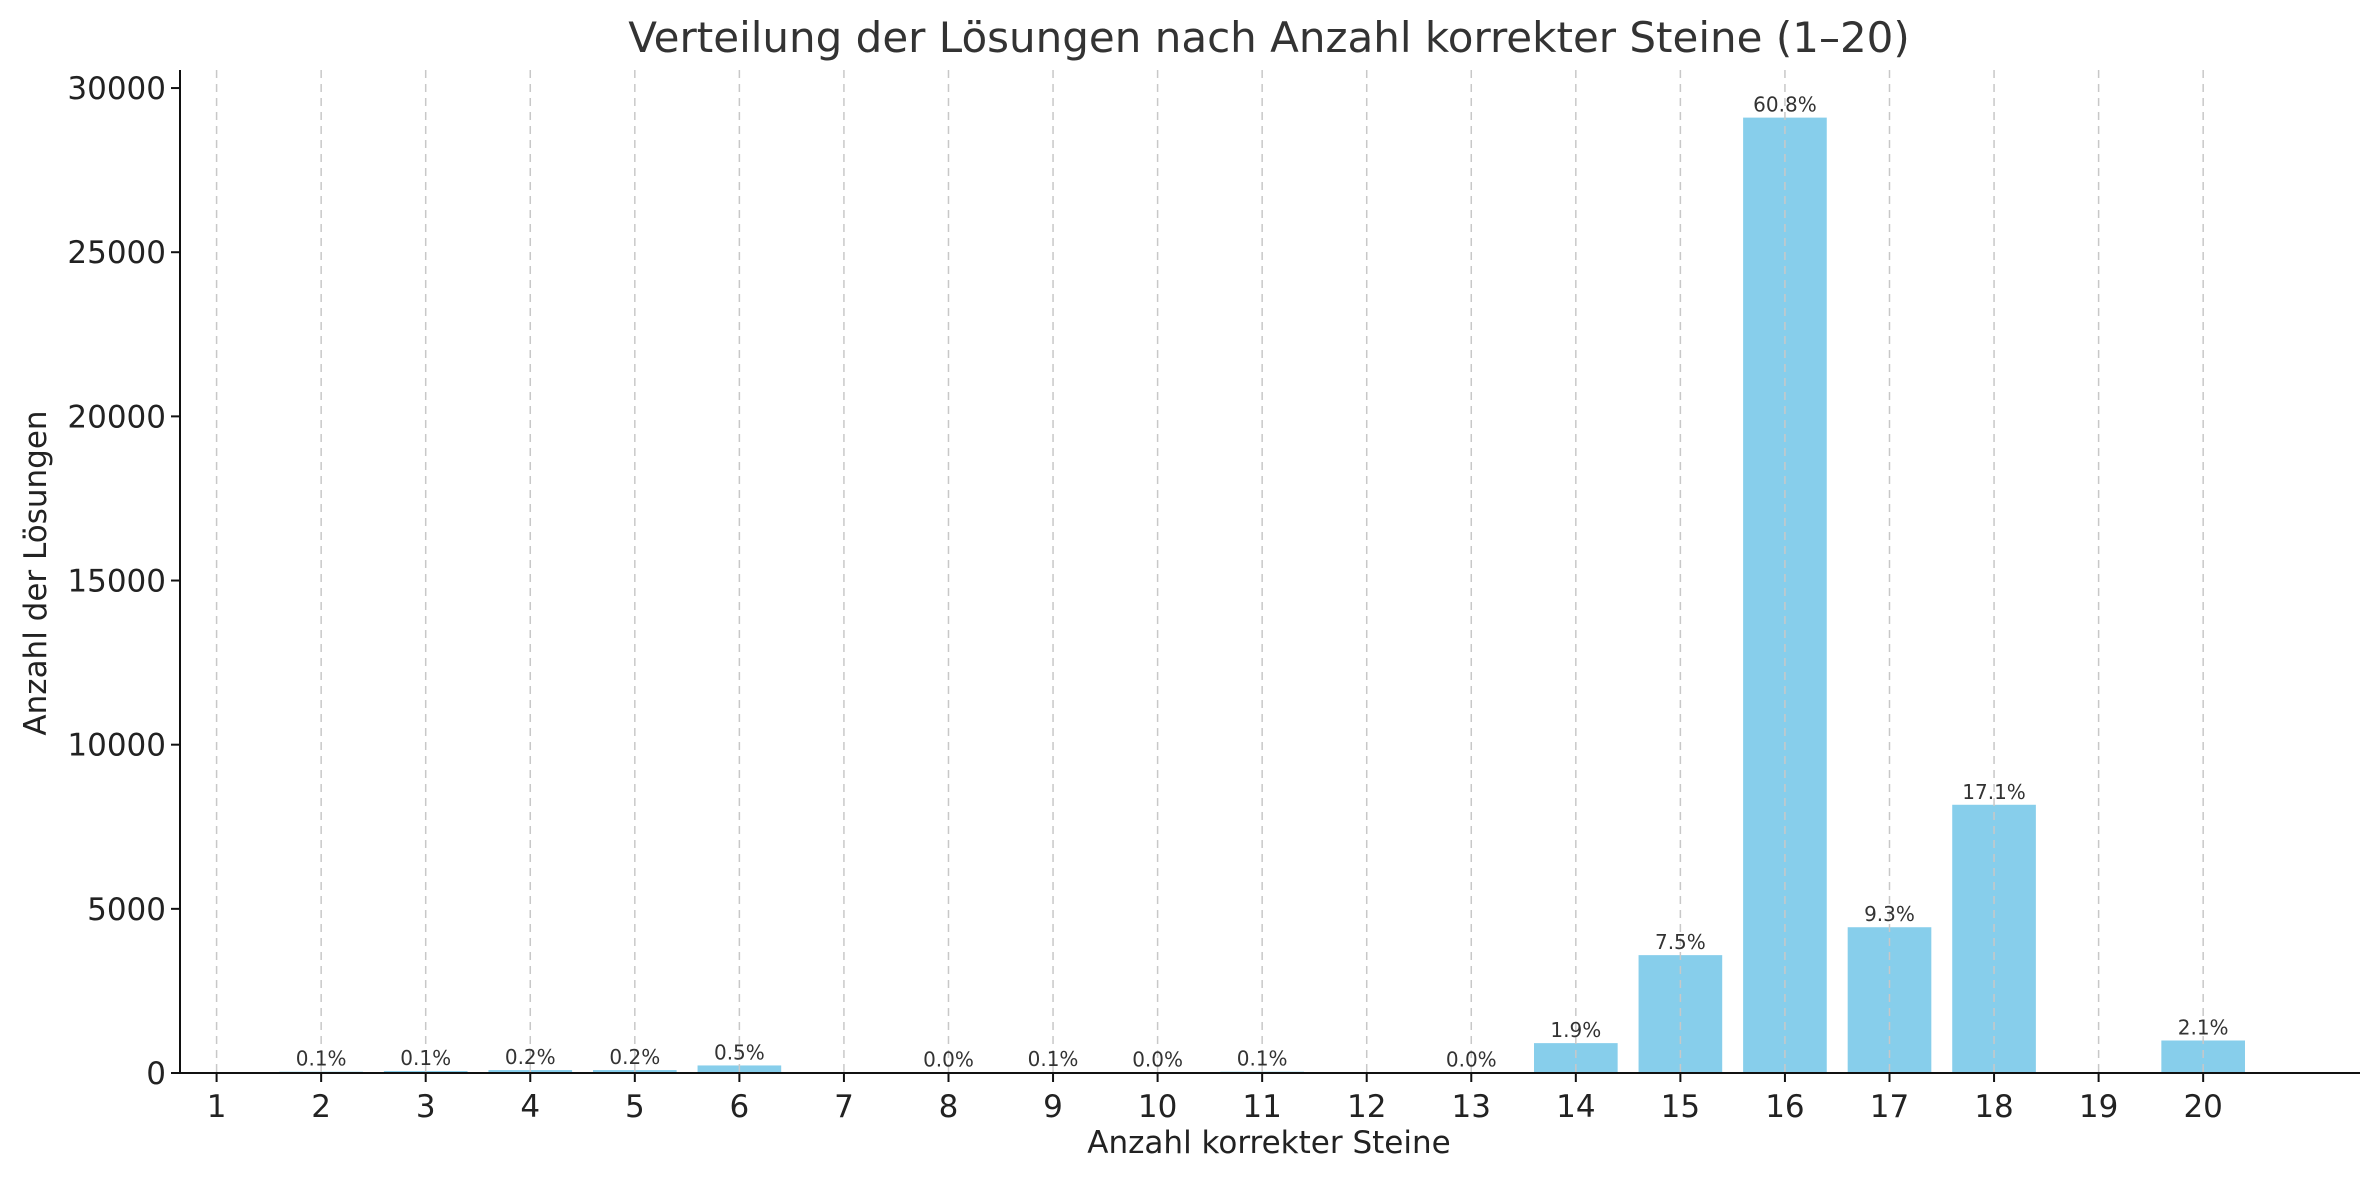  Describe the element at coordinates (530, 1107) in the screenshot. I see `x-tick-label-4: 4` at that location.